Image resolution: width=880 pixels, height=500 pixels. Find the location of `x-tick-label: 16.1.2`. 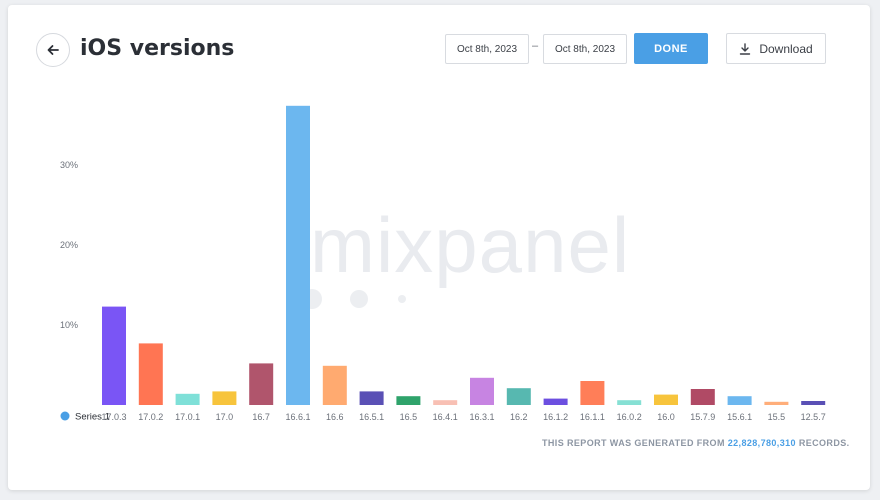

x-tick-label: 16.1.2 is located at coordinates (555, 417).